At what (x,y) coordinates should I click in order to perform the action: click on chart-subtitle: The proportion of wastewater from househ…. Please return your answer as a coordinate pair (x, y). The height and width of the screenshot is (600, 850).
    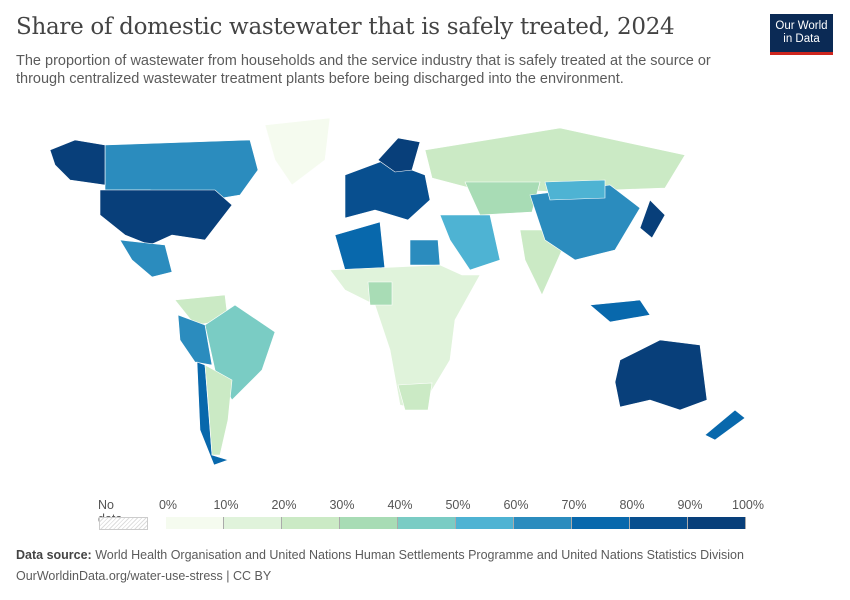
    Looking at the image, I should click on (363, 70).